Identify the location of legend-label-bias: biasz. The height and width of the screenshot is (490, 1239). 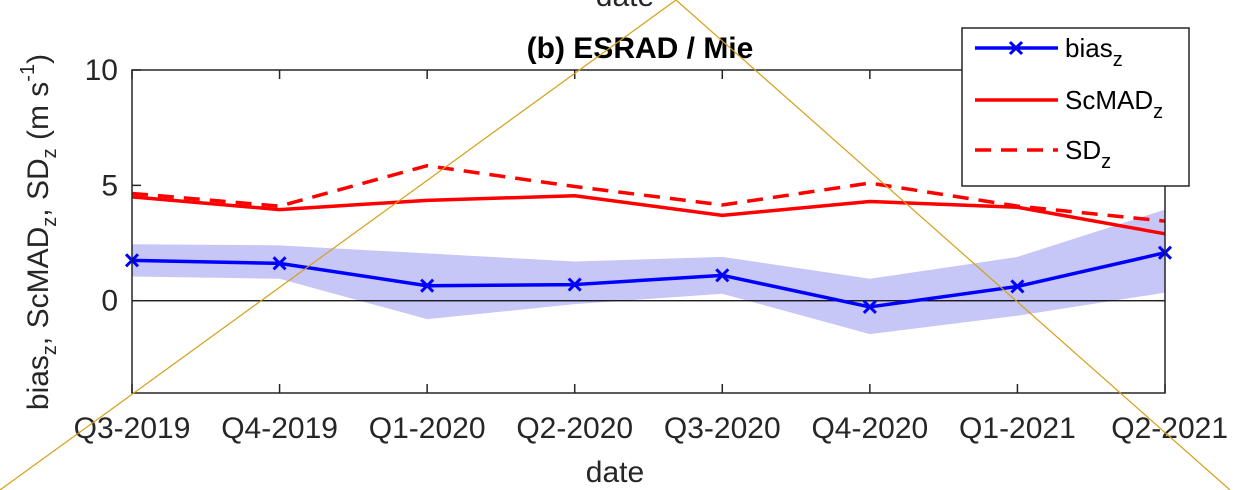
(1094, 52).